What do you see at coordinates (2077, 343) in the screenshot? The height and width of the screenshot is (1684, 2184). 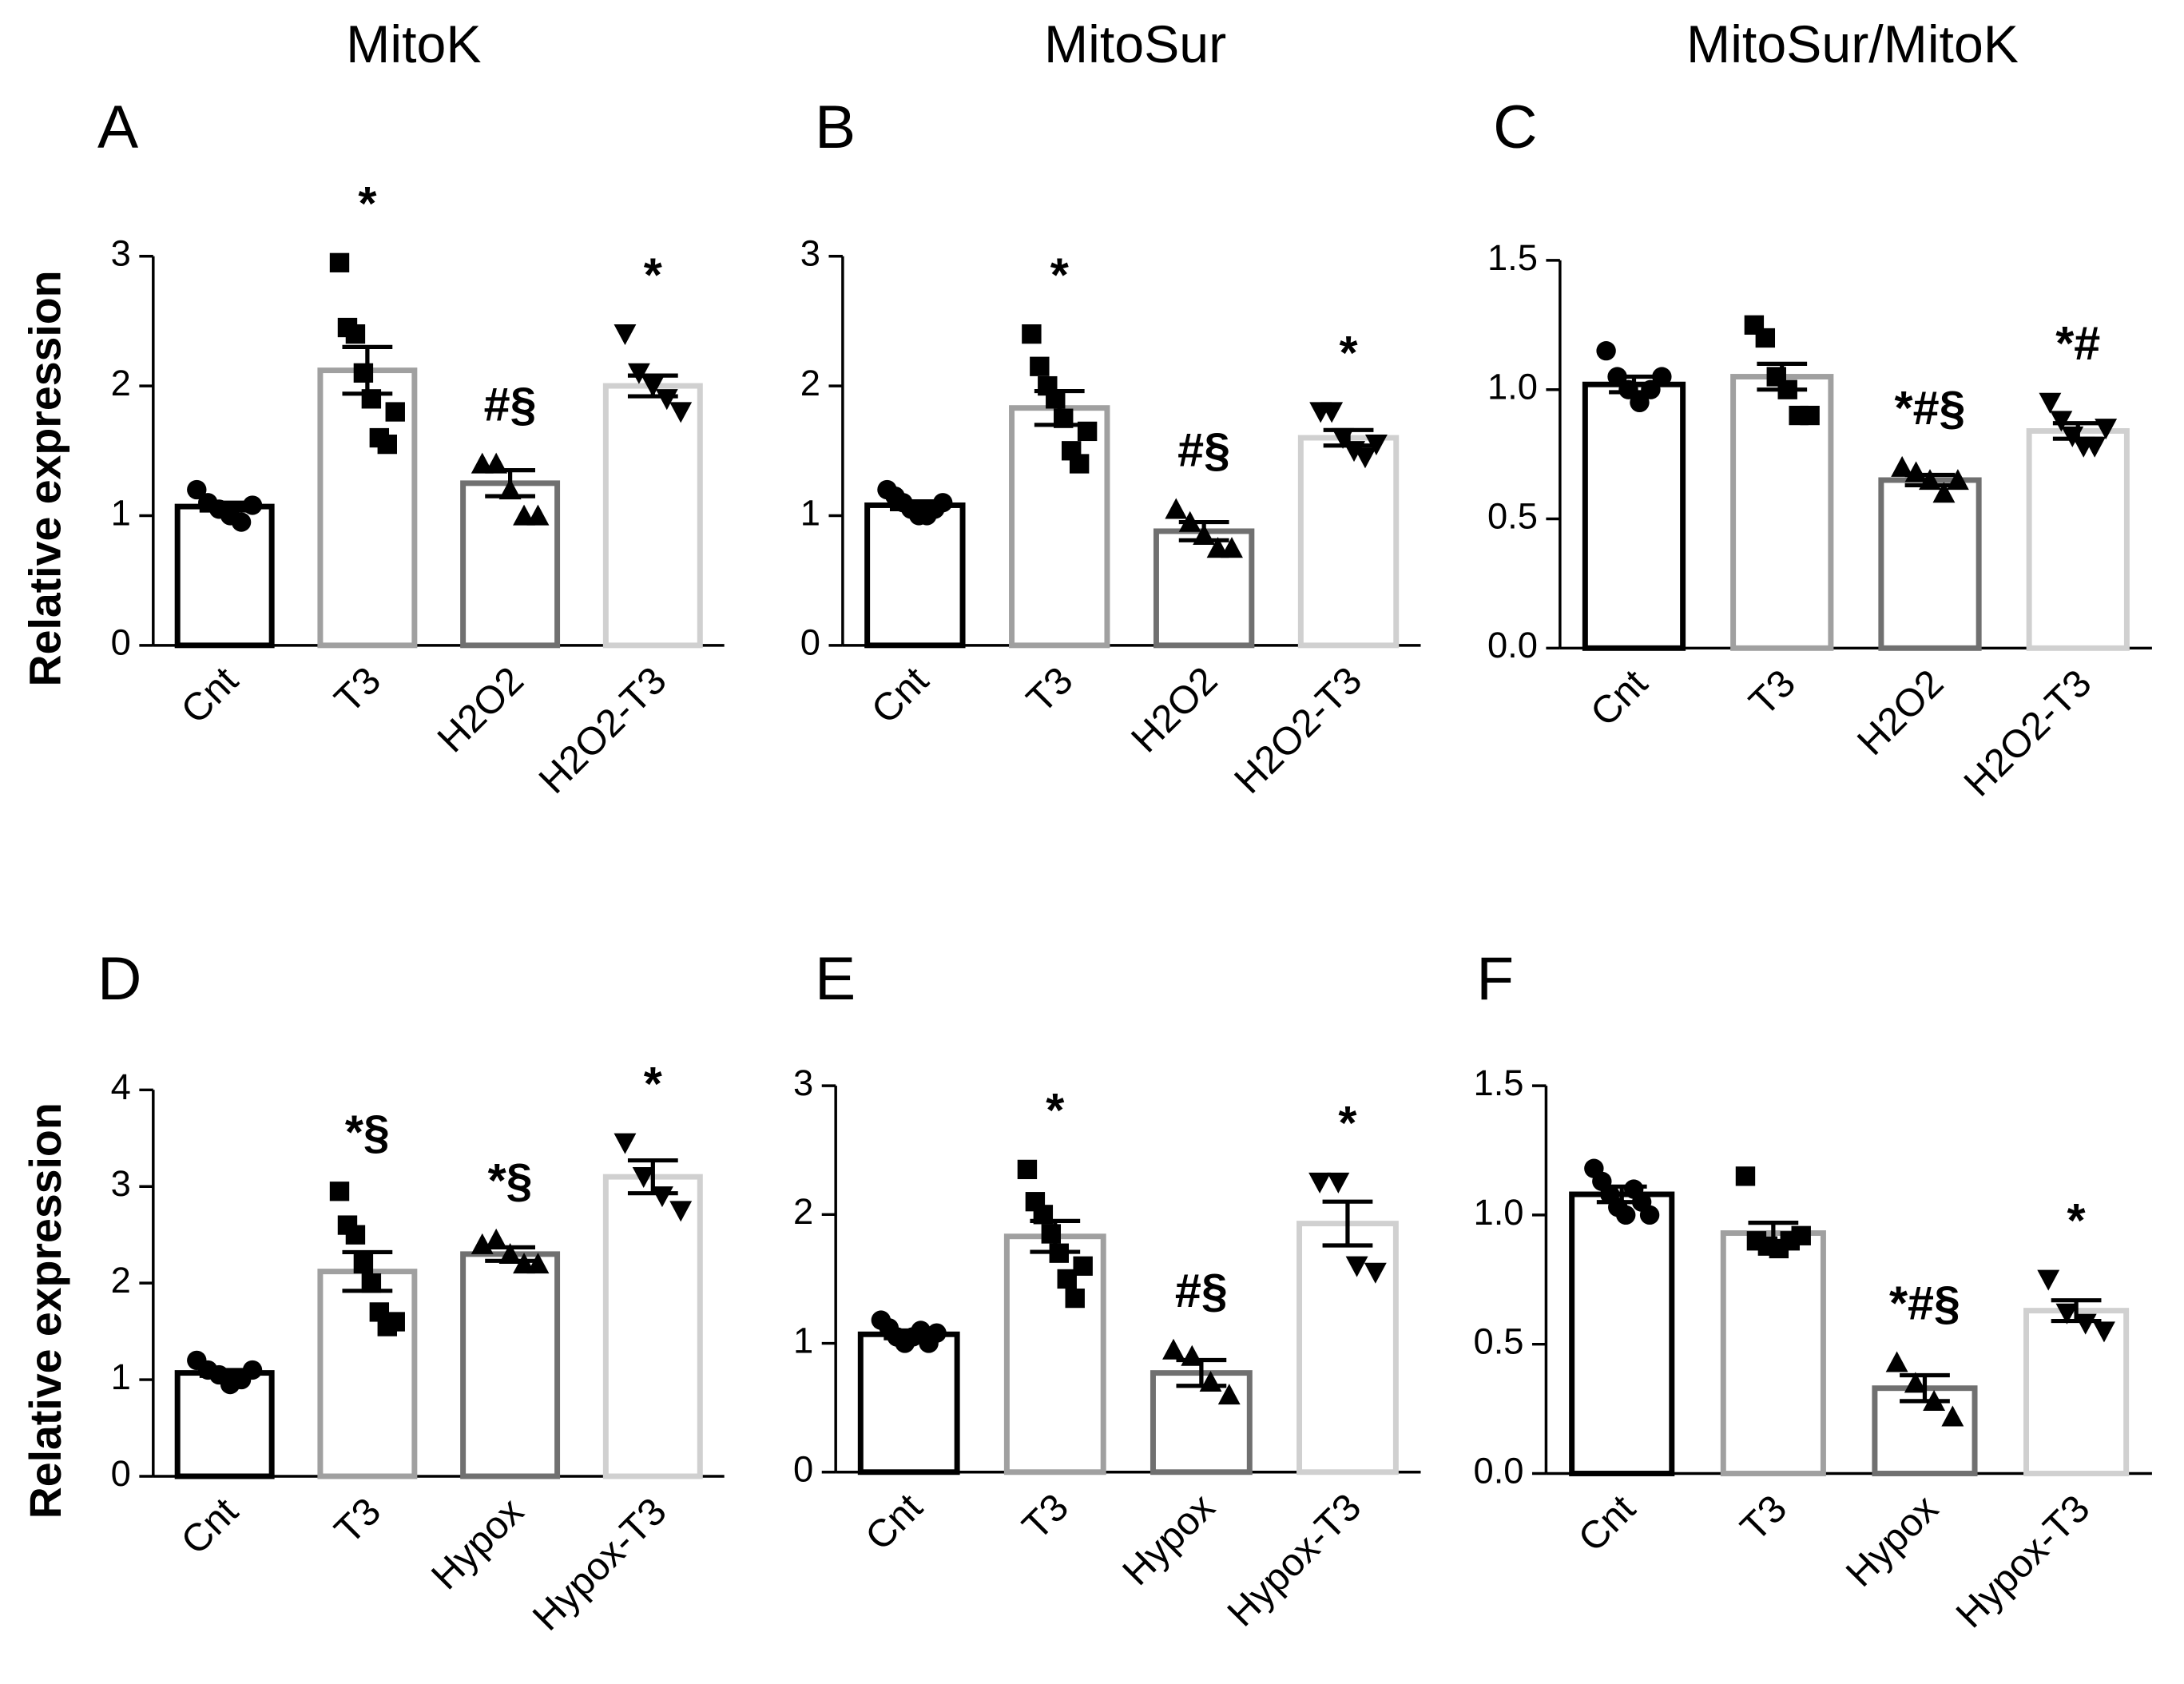 I see `significance-label: *#` at bounding box center [2077, 343].